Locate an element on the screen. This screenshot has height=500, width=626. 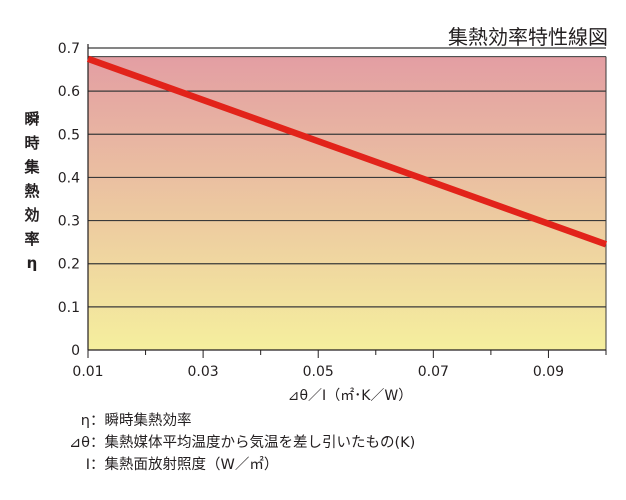
y-tick-label: 0.5 is located at coordinates (69, 135).